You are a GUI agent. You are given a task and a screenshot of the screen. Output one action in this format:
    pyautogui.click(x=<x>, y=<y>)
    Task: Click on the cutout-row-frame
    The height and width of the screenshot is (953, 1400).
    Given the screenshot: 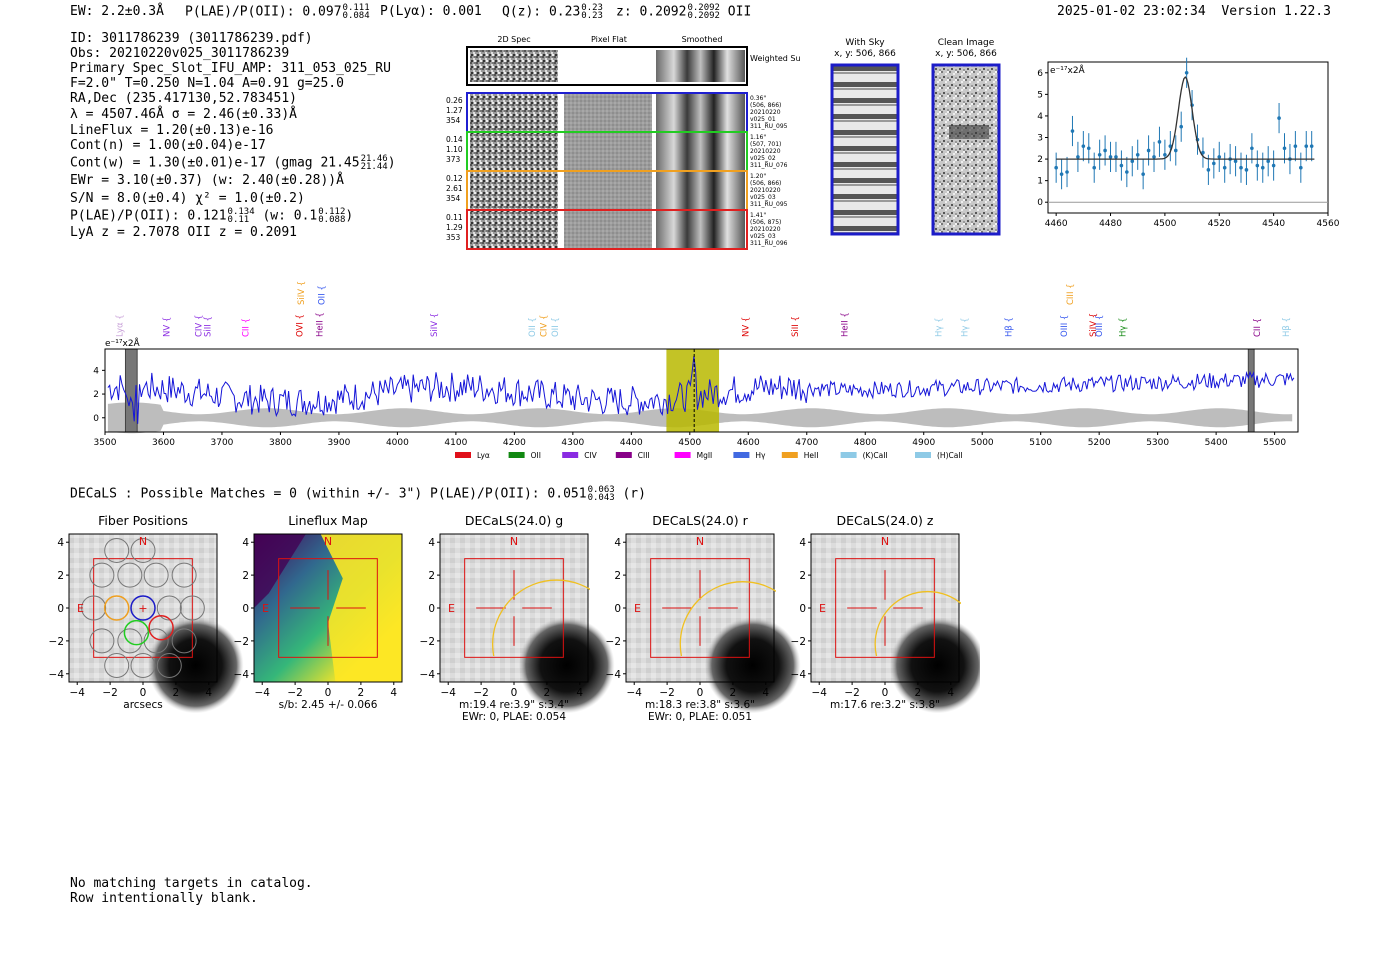 What is the action you would take?
    pyautogui.click(x=607, y=229)
    